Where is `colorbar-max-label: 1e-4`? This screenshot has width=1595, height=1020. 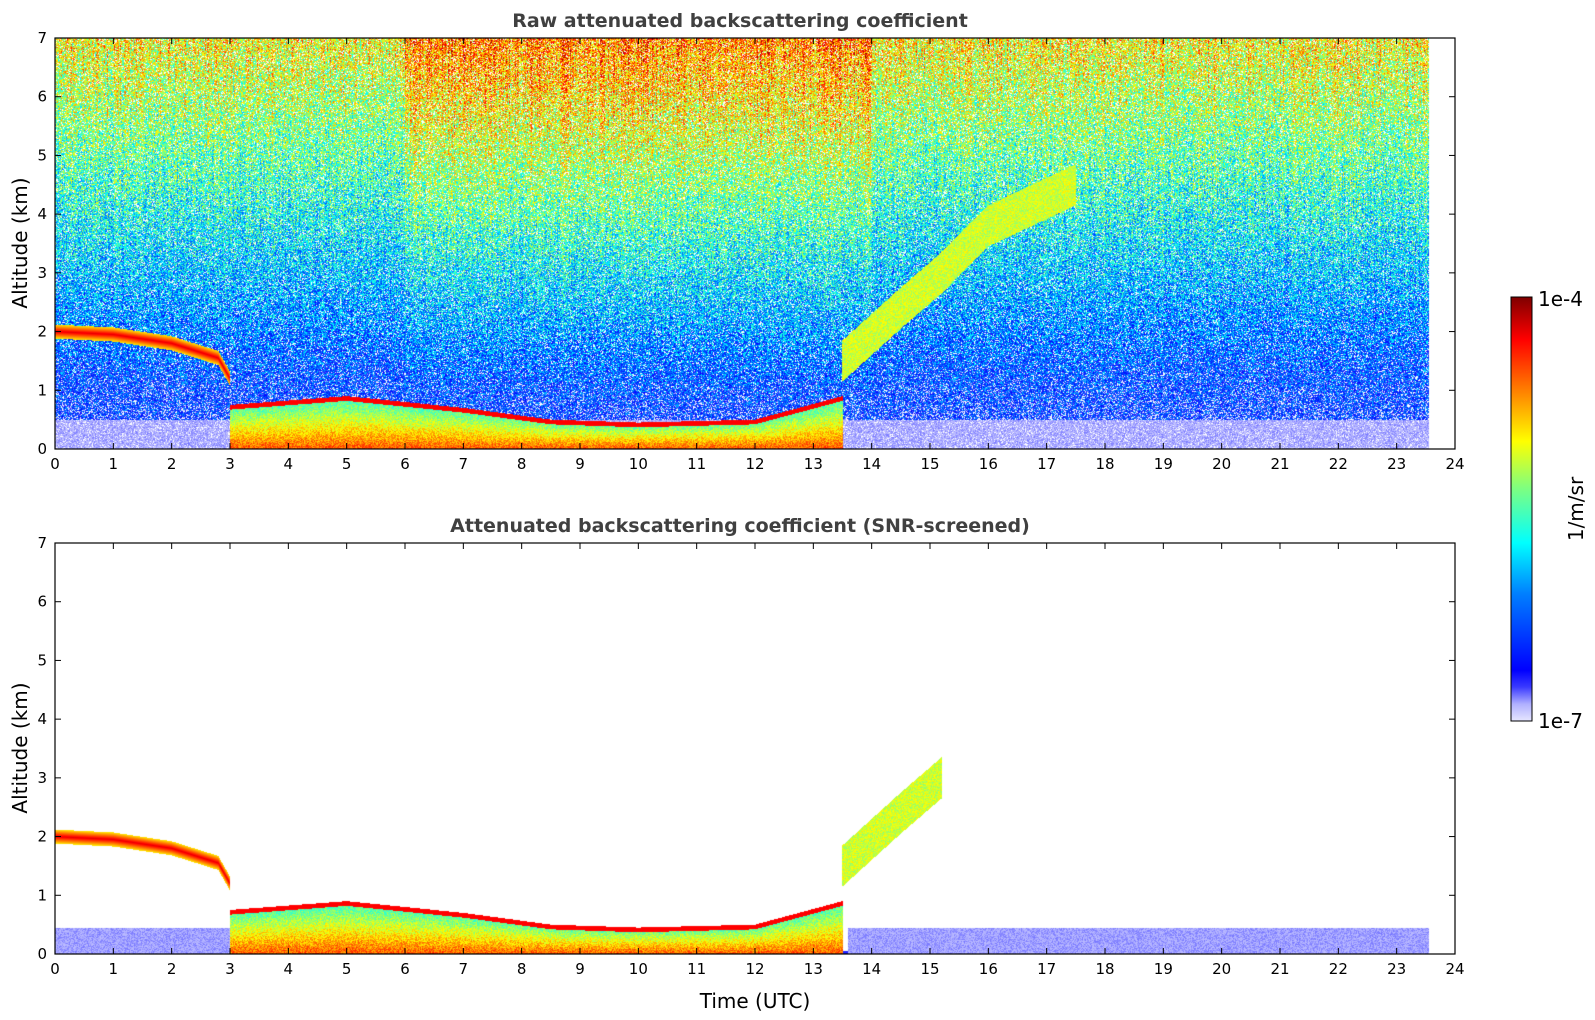
colorbar-max-label: 1e-4 is located at coordinates (1560, 299).